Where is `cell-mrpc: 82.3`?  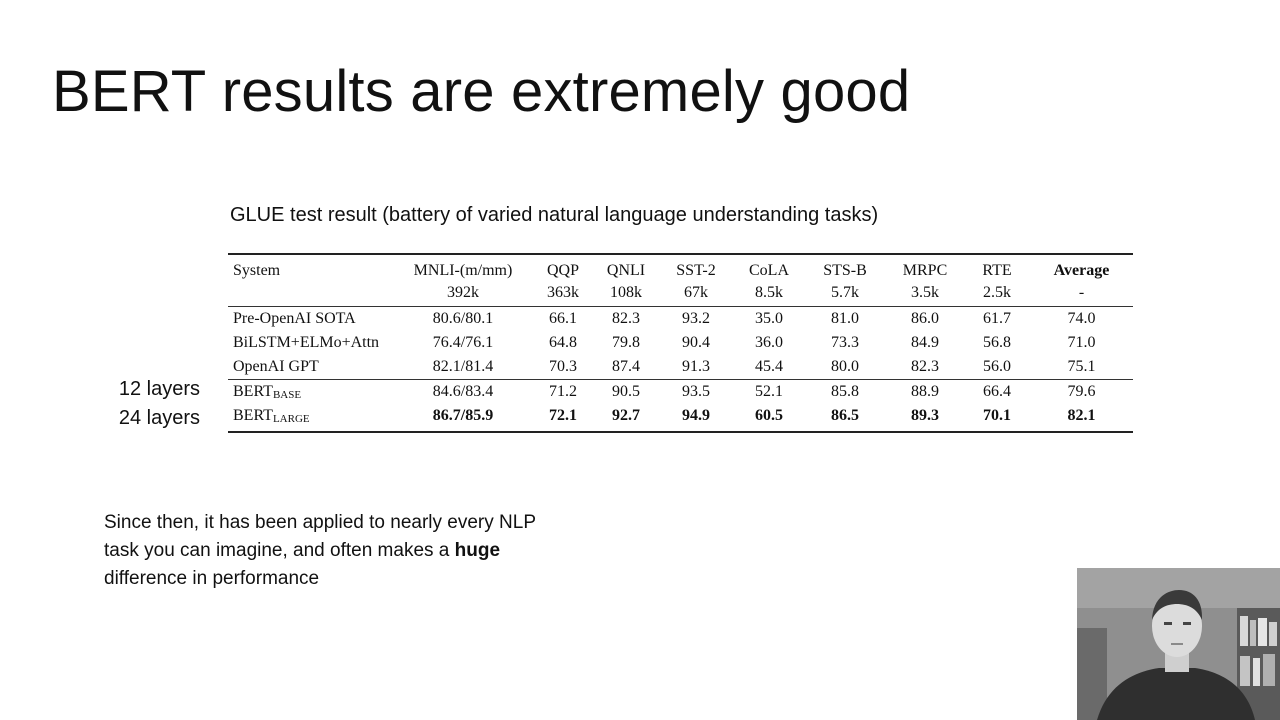 cell-mrpc: 82.3 is located at coordinates (925, 366).